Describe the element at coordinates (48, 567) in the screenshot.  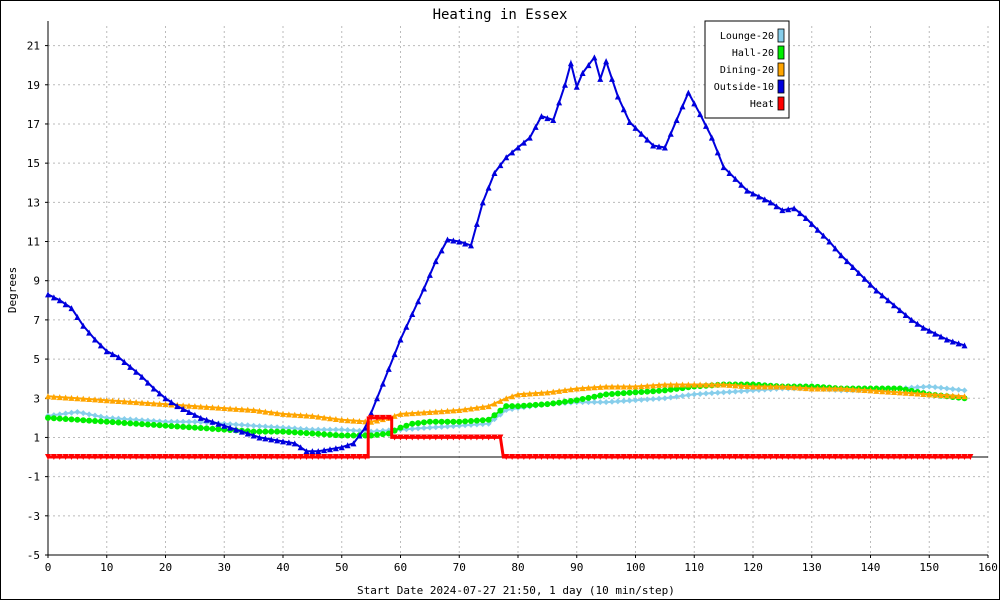
I see `x-tick-label: 0` at that location.